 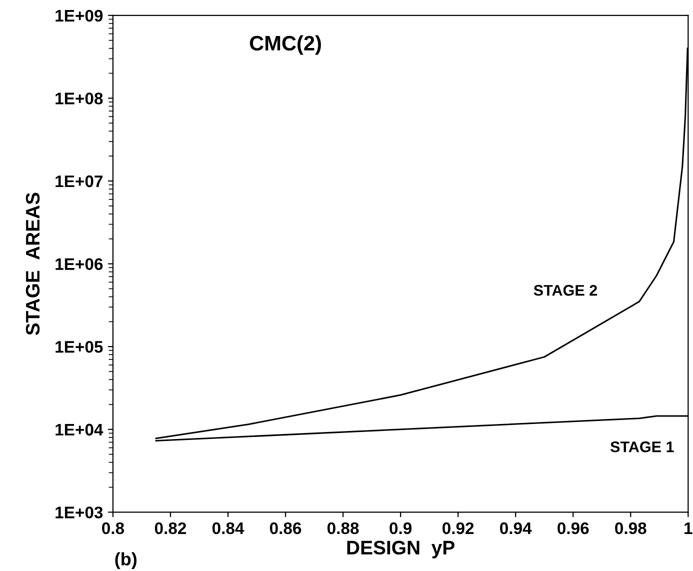 What do you see at coordinates (458, 528) in the screenshot?
I see `x-tick-label: 0.92` at bounding box center [458, 528].